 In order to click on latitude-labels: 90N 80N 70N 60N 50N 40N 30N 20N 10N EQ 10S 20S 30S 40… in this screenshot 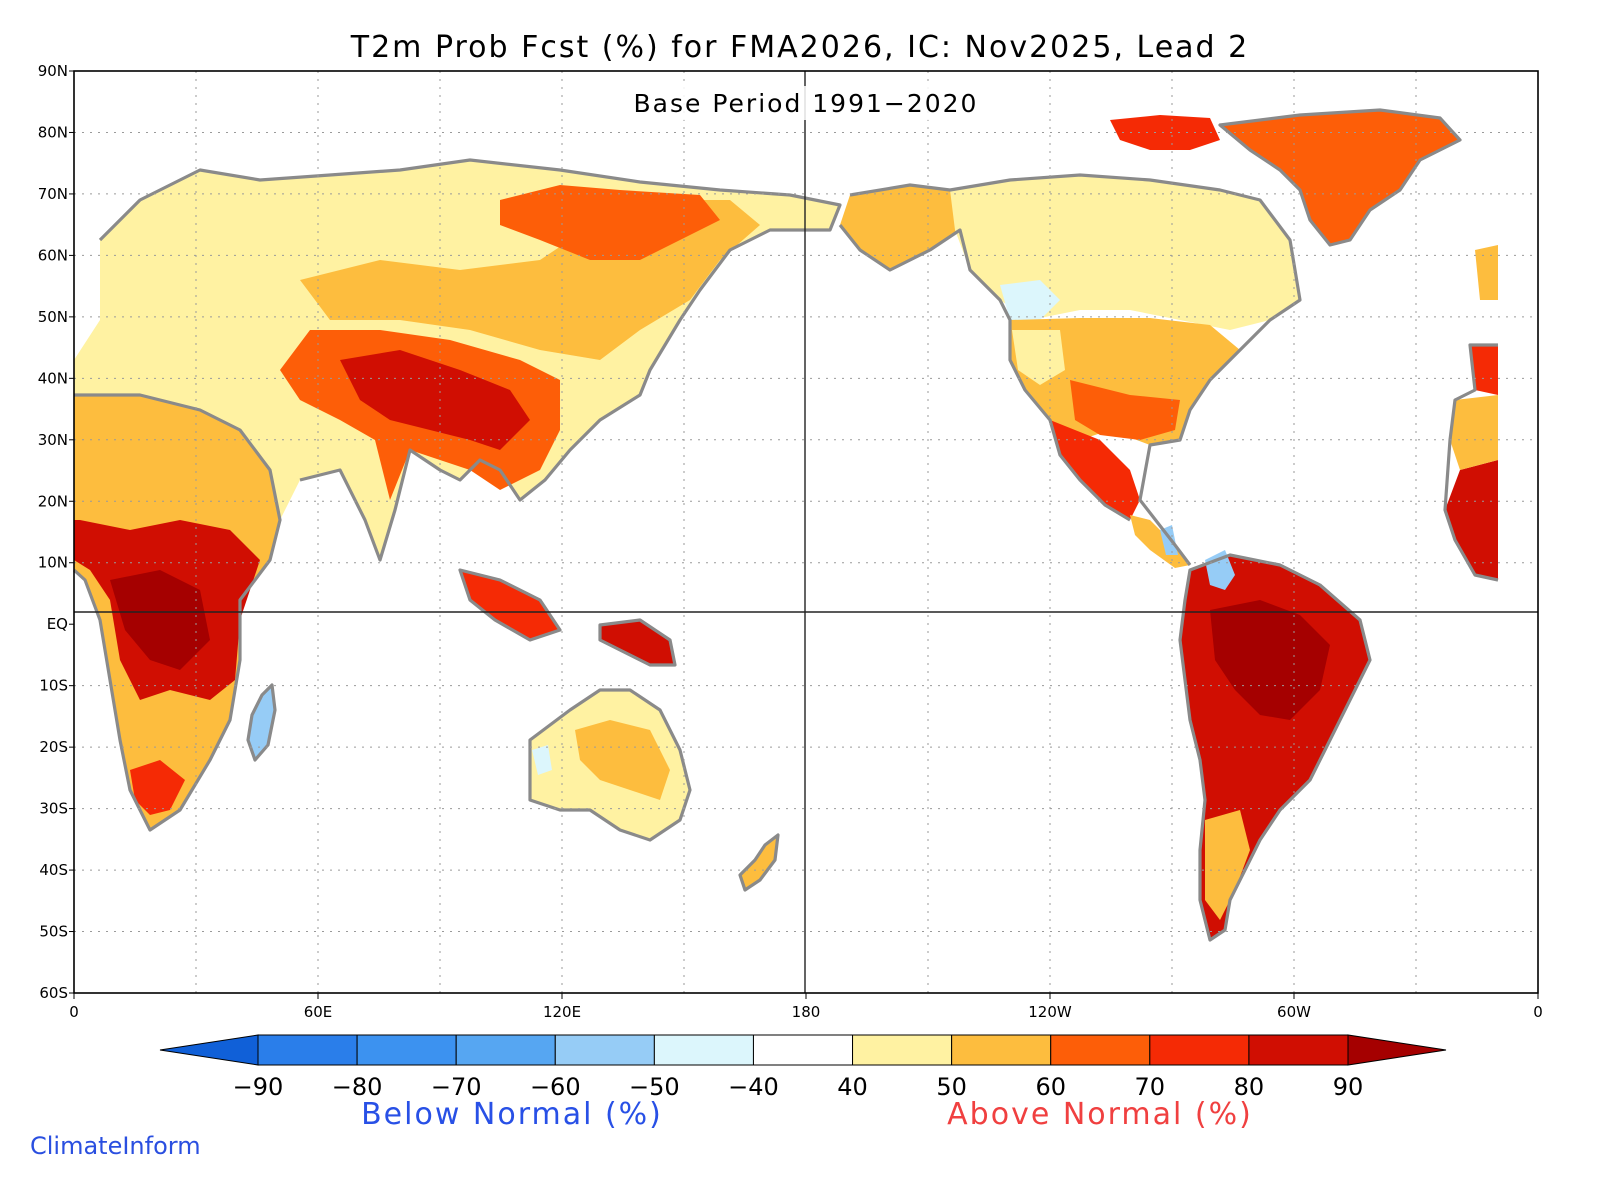, I will do `click(56, 532)`.